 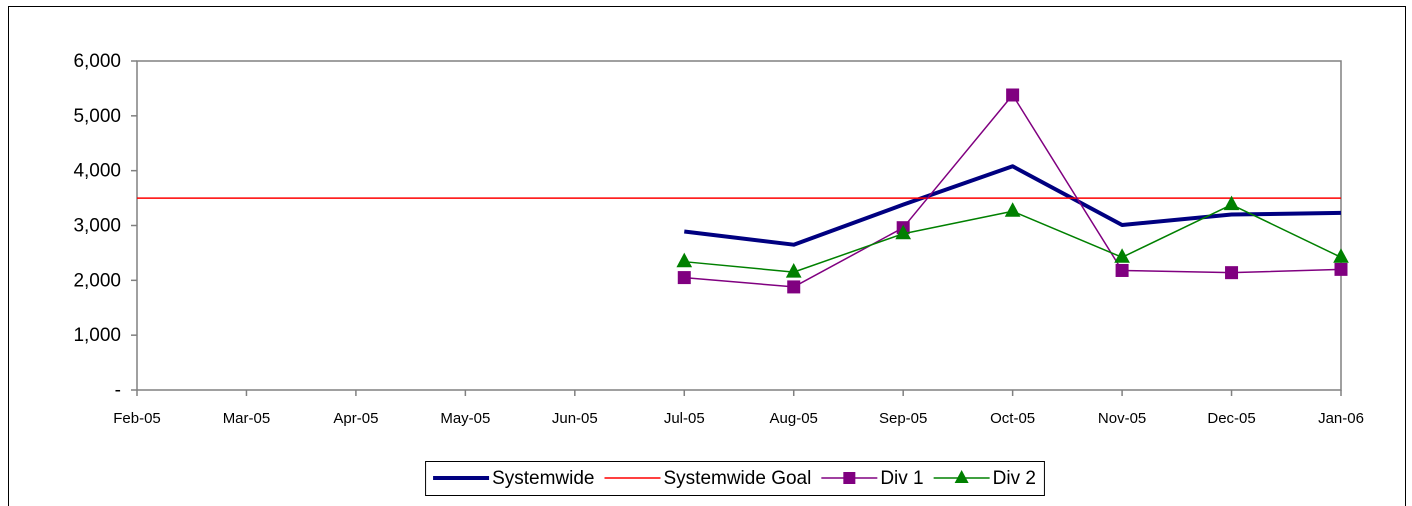 I want to click on line, so click(x=1013, y=205).